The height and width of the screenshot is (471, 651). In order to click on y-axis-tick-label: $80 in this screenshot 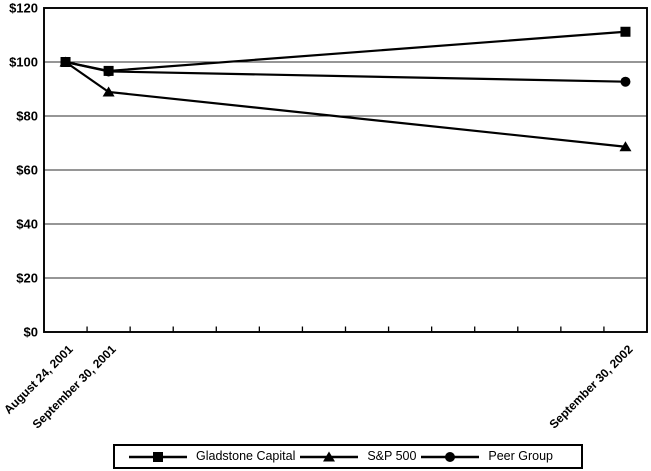, I will do `click(27, 116)`.